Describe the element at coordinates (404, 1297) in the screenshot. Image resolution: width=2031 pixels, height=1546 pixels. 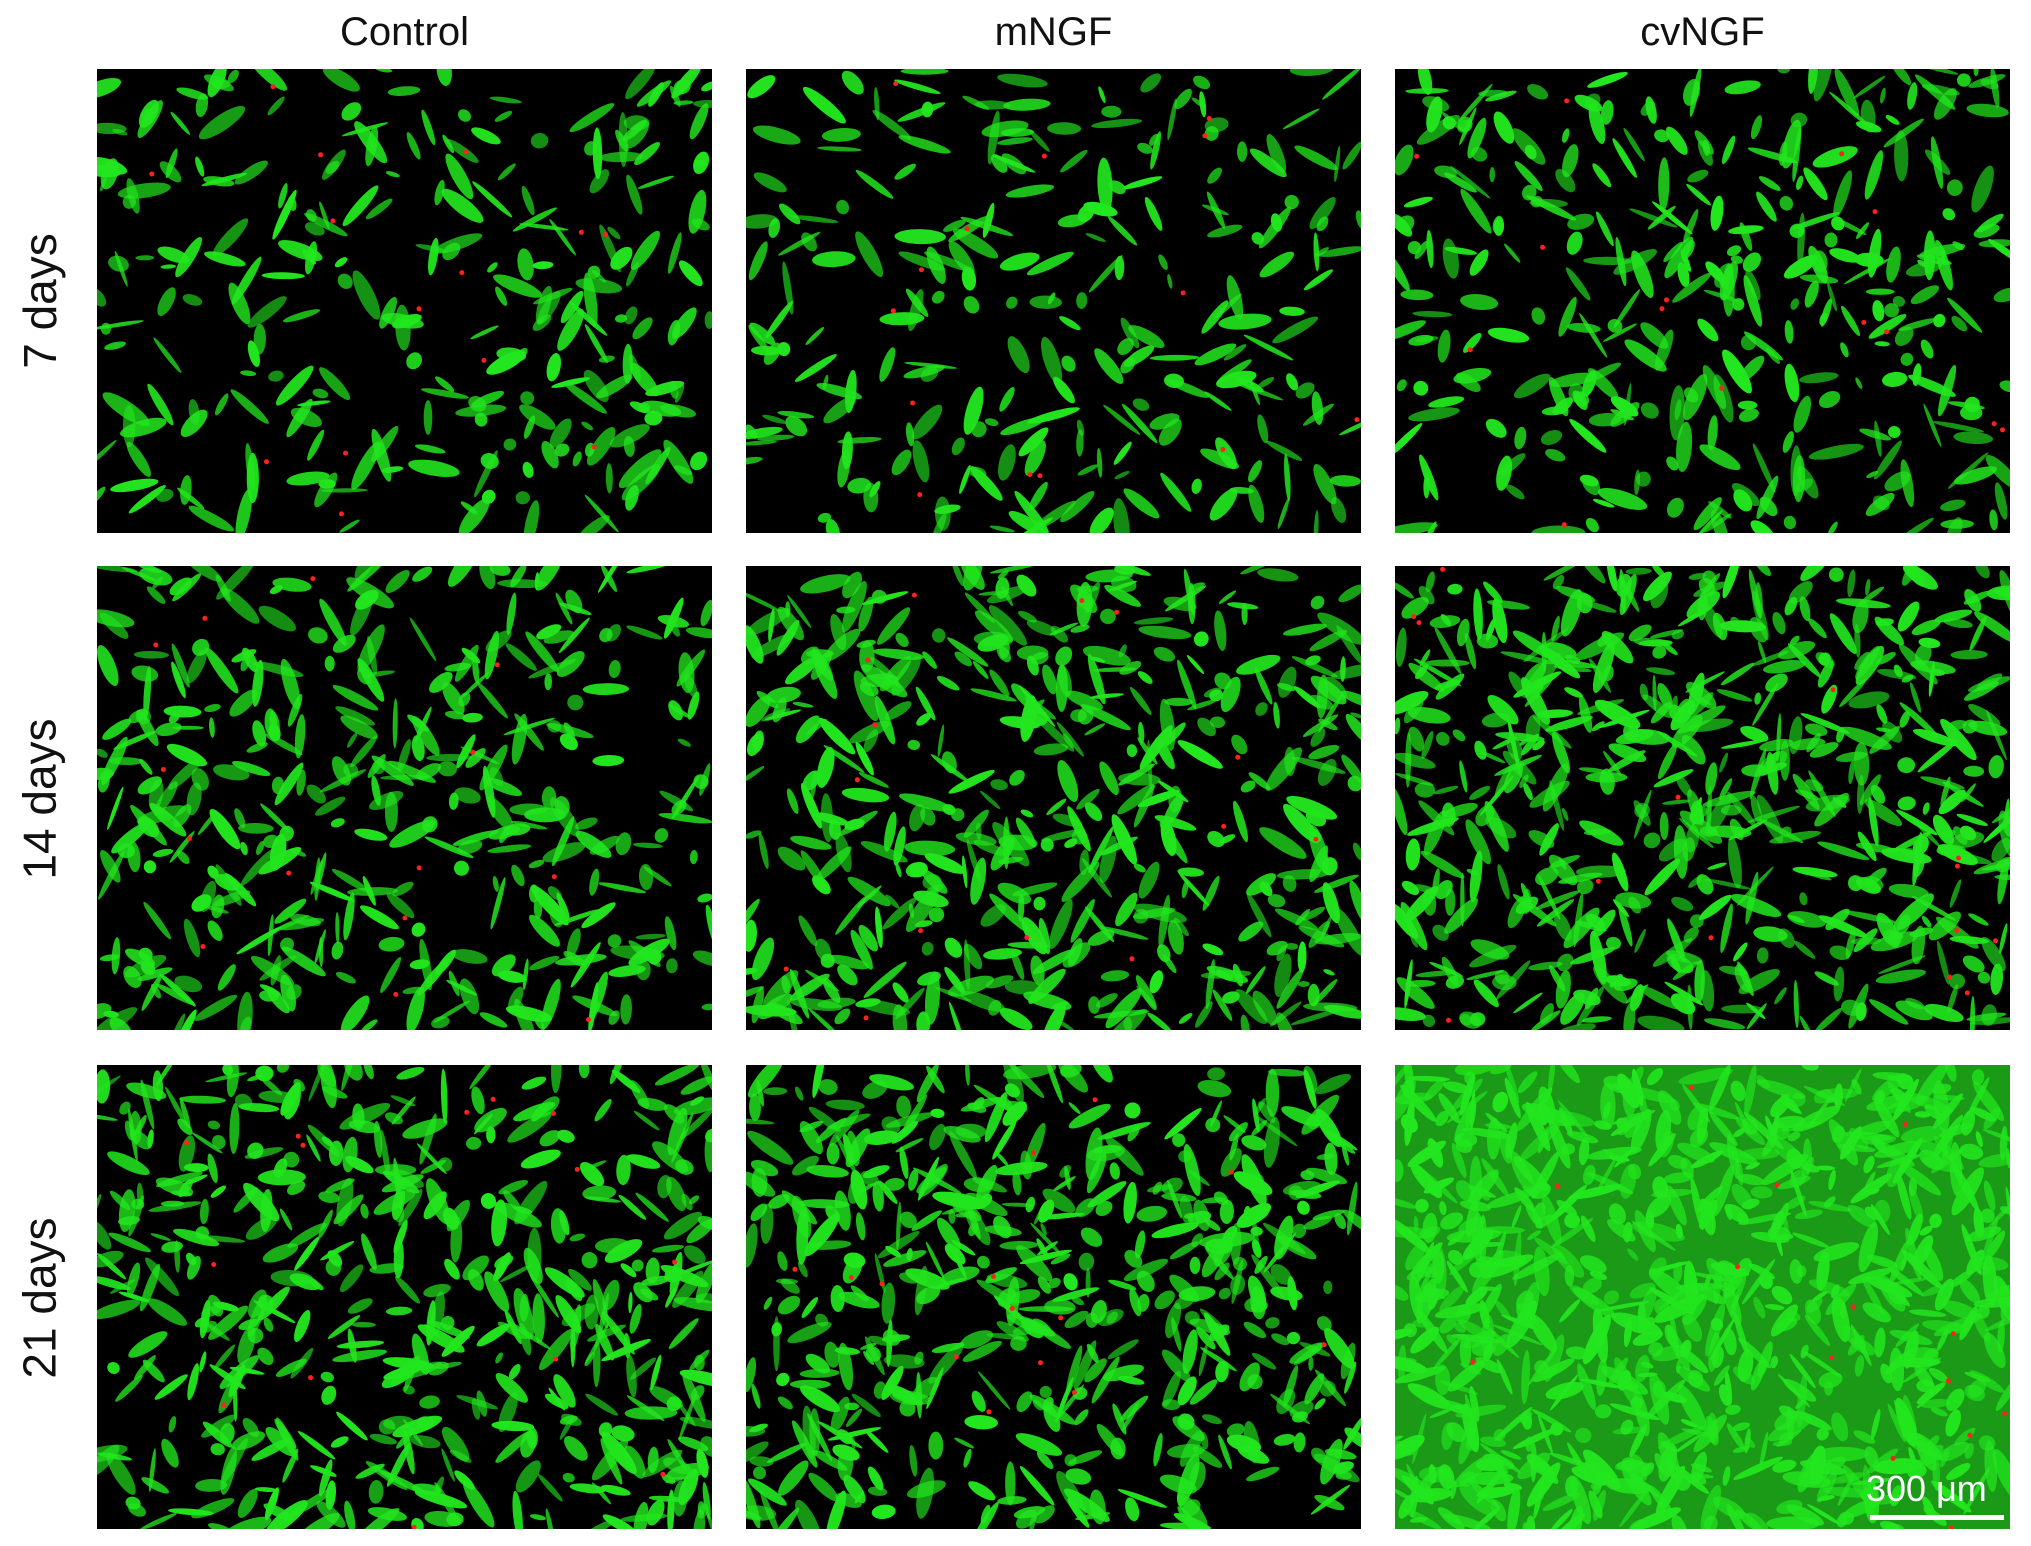
I see `micrograph-control-21-days` at that location.